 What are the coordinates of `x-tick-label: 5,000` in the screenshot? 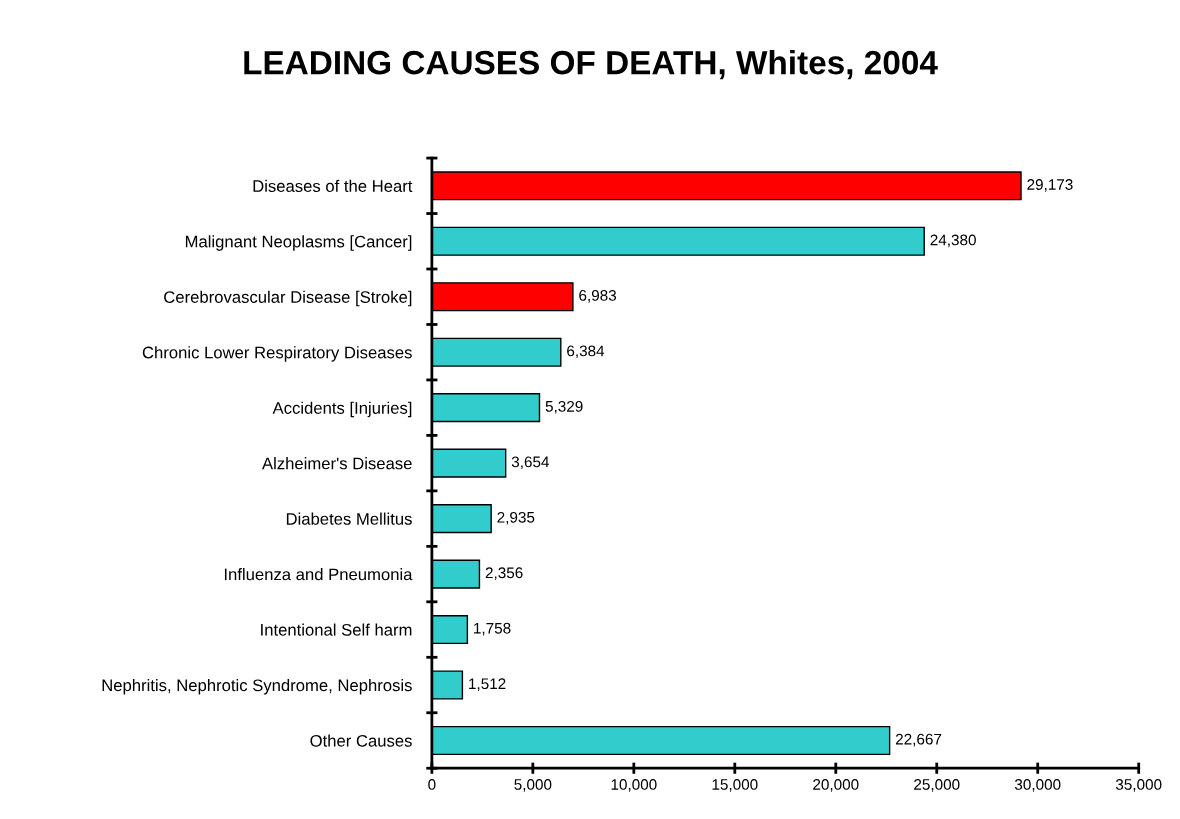 It's located at (533, 785).